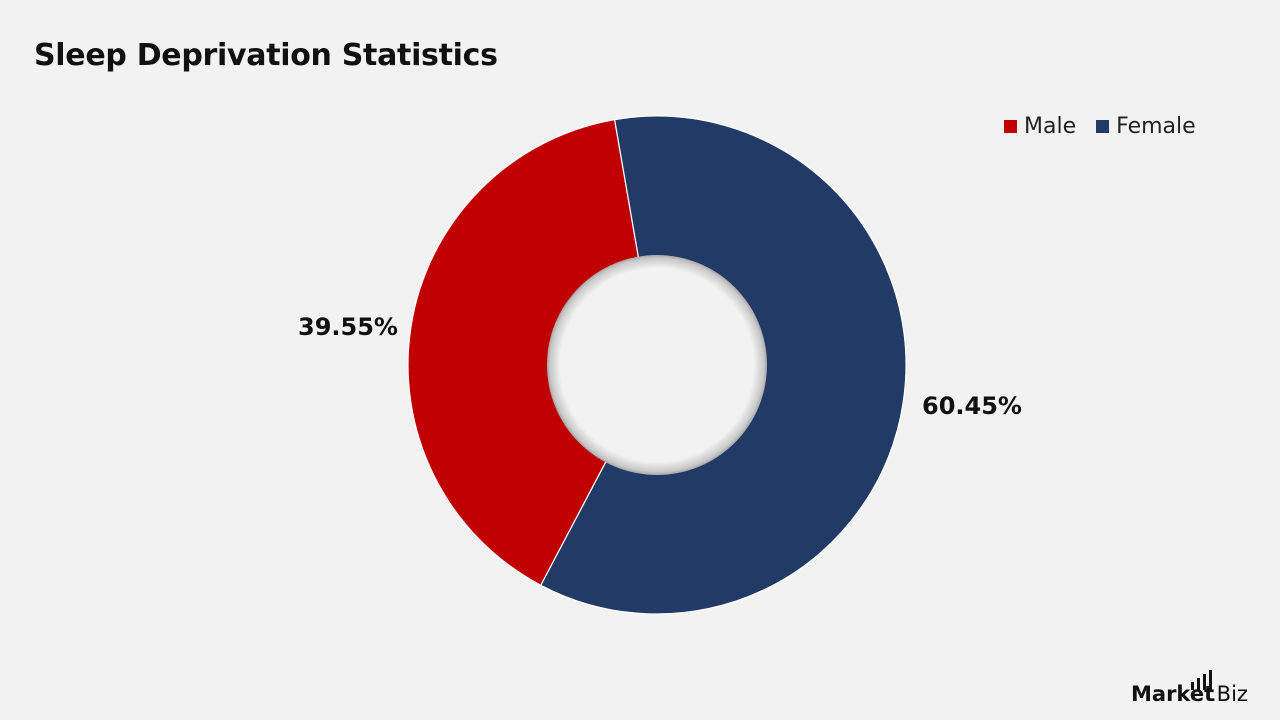 The height and width of the screenshot is (720, 1280). Describe the element at coordinates (532, 352) in the screenshot. I see `donut-slice-male` at that location.